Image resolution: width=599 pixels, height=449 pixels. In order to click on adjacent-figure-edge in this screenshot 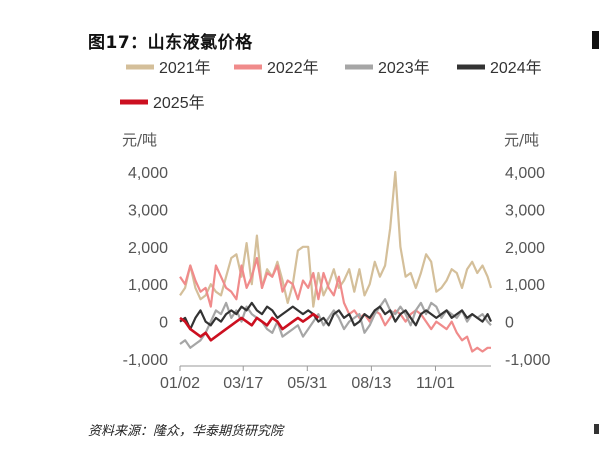, I will do `click(595, 40)`.